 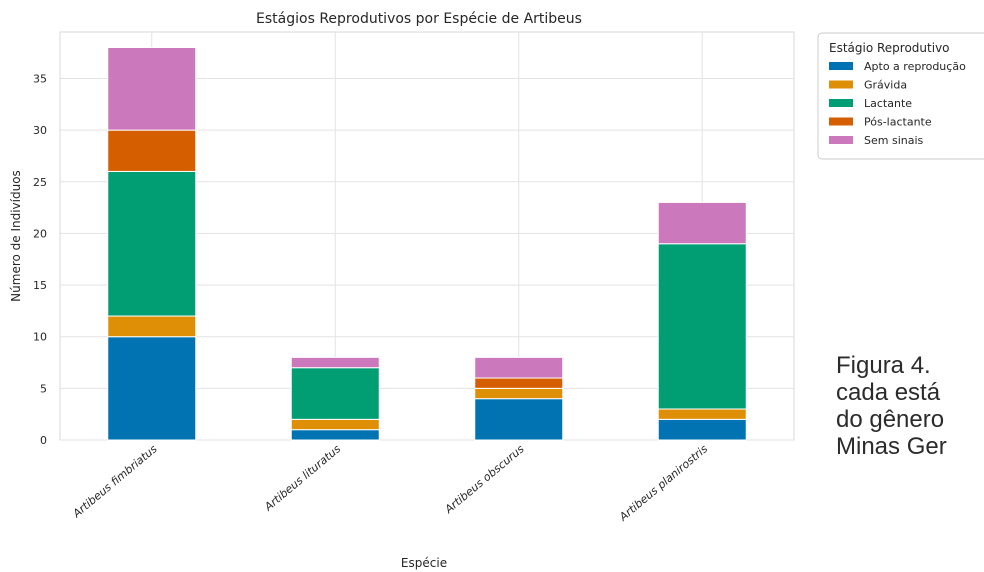 I want to click on x-tick-label: Artibeus planirostris, so click(x=663, y=483).